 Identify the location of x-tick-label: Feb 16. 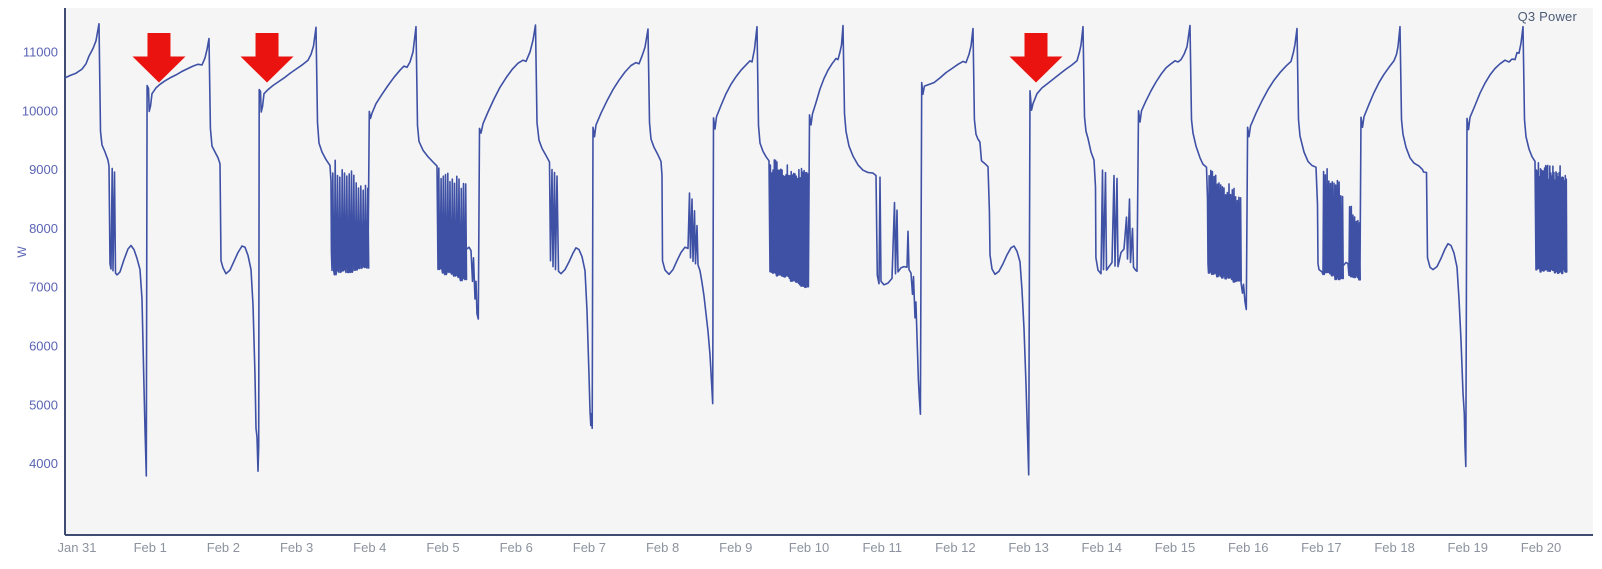
(1248, 547).